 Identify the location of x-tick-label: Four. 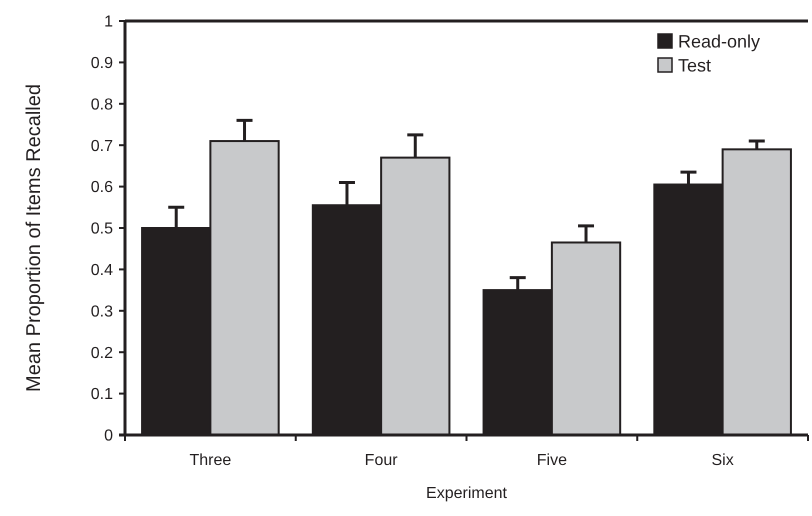
(381, 460).